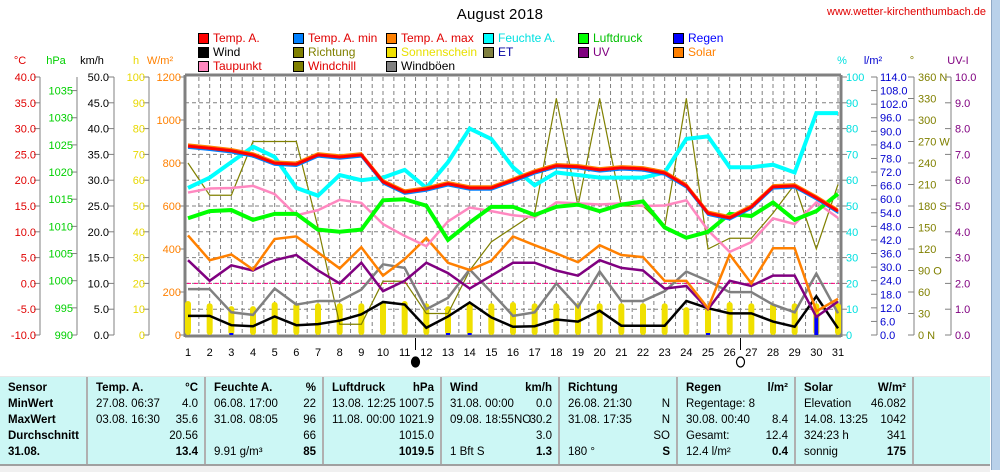  I want to click on x-tick-label: 9, so click(361, 353).